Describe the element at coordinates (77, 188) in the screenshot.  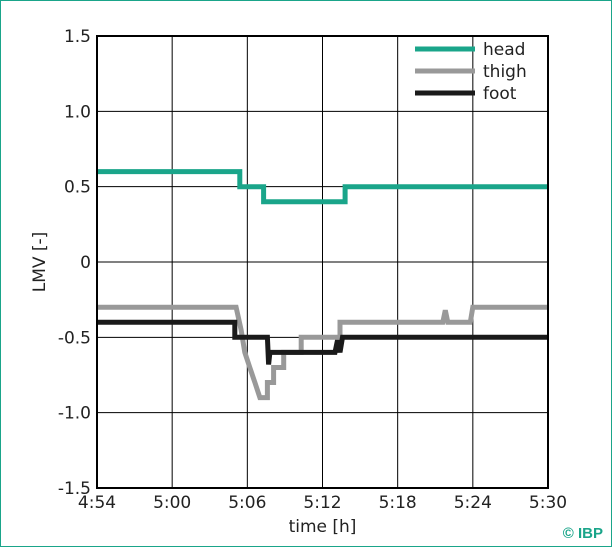
I see `y-tick-label: 0.5` at that location.